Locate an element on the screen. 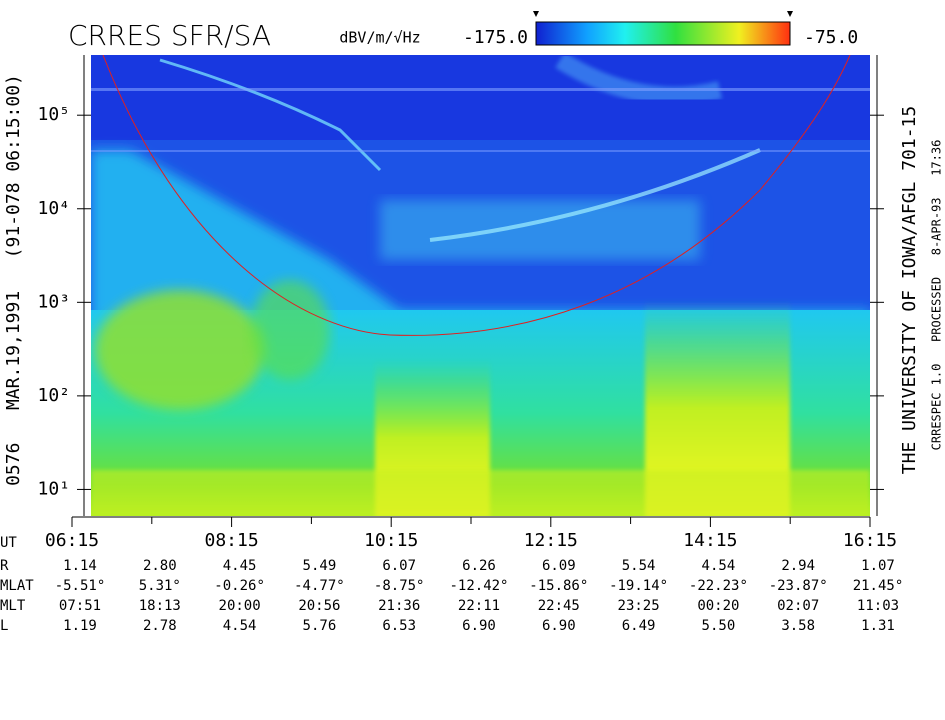  ephemeris-value: -5.51° is located at coordinates (80, 586).